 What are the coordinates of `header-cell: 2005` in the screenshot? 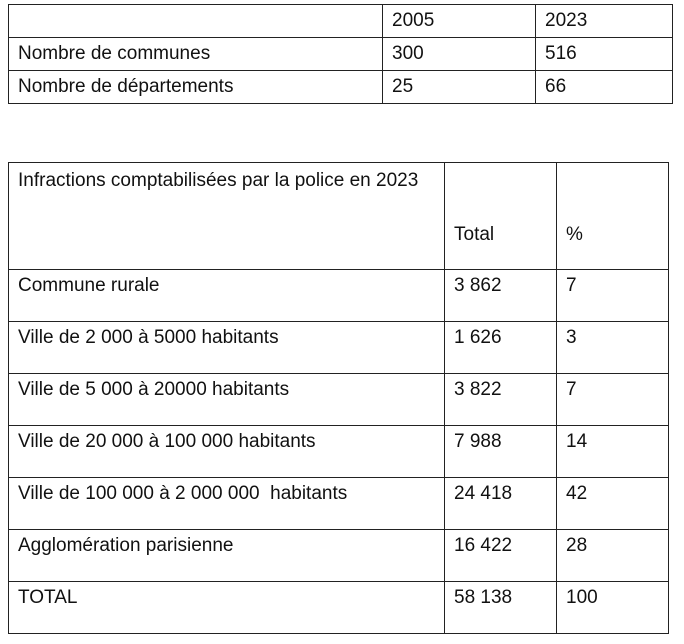 It's located at (459, 21).